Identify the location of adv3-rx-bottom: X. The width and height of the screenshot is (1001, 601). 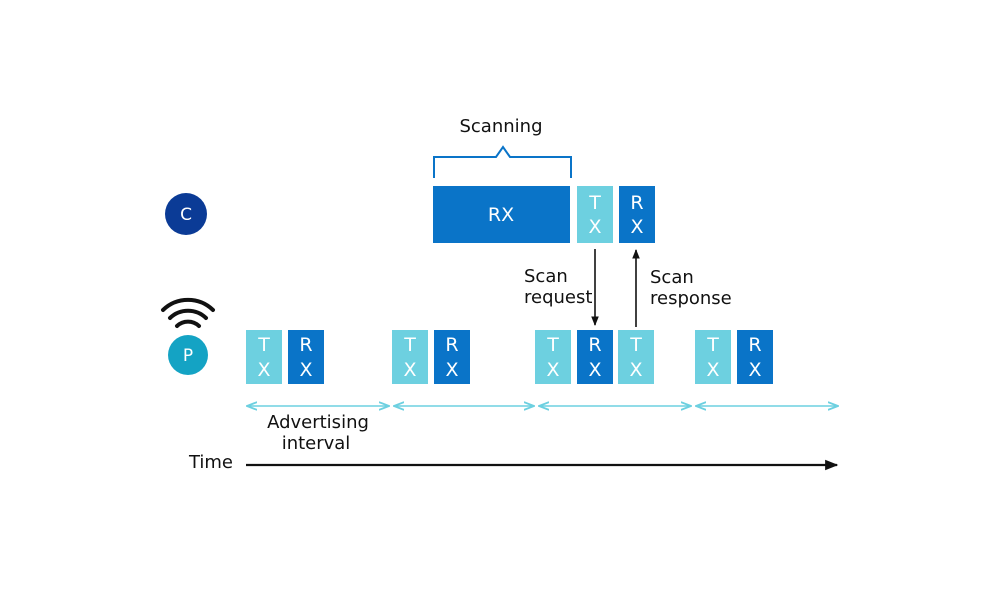
(594, 370).